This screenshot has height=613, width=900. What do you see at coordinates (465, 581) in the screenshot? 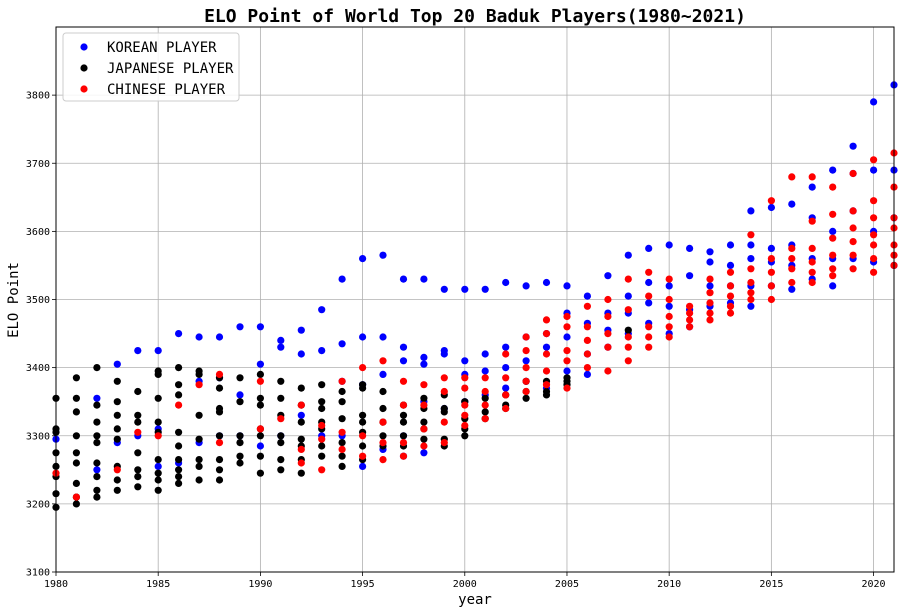
I see `x-axis-ticks: 1980 1985 1990 1995 2000 2005 2010 2015 2020` at bounding box center [465, 581].